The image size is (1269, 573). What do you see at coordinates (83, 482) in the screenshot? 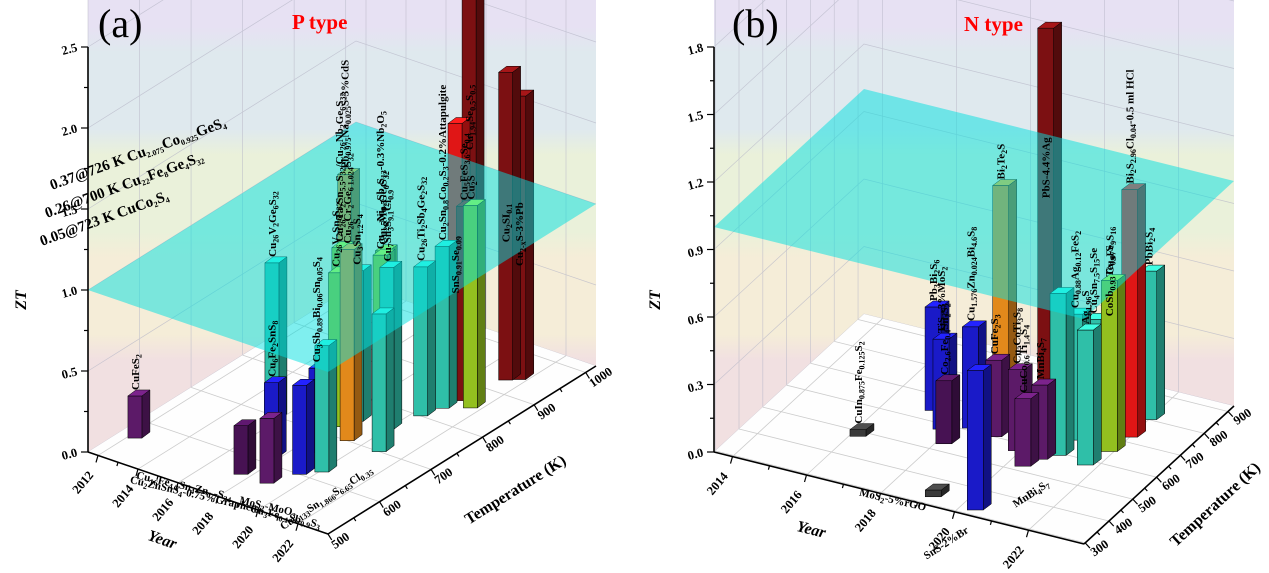
I see `svg-text: 2012` at bounding box center [83, 482].